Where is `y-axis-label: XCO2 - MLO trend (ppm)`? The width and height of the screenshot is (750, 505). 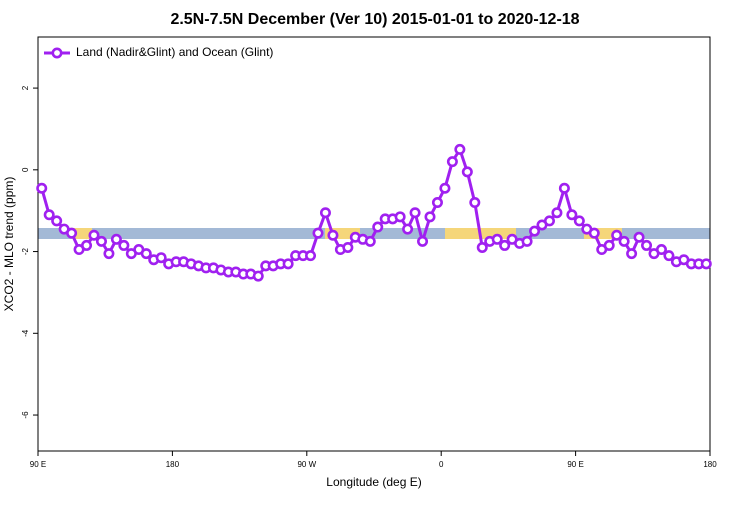
y-axis-label: XCO2 - MLO trend (ppm) is located at coordinates (9, 244).